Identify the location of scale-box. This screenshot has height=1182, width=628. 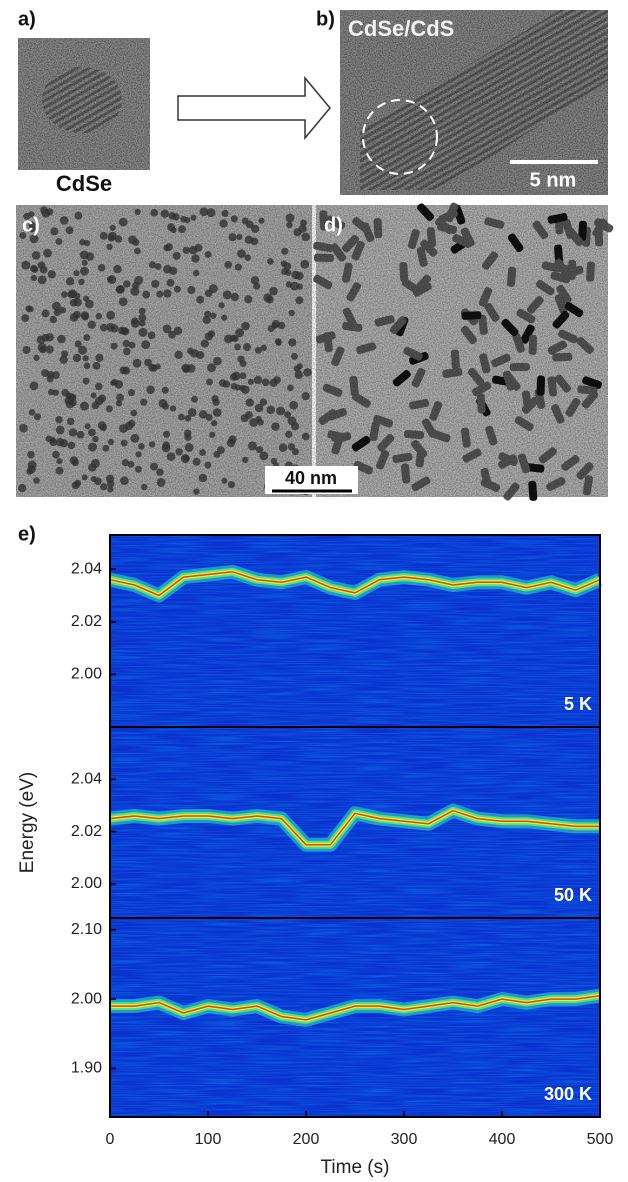
(311, 480).